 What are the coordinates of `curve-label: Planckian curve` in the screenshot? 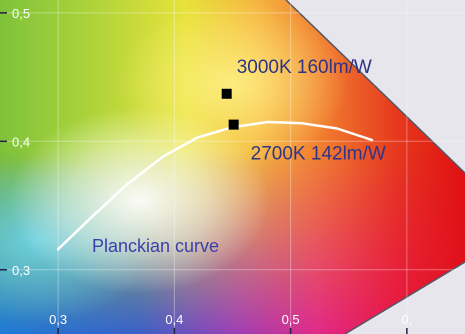 It's located at (155, 246).